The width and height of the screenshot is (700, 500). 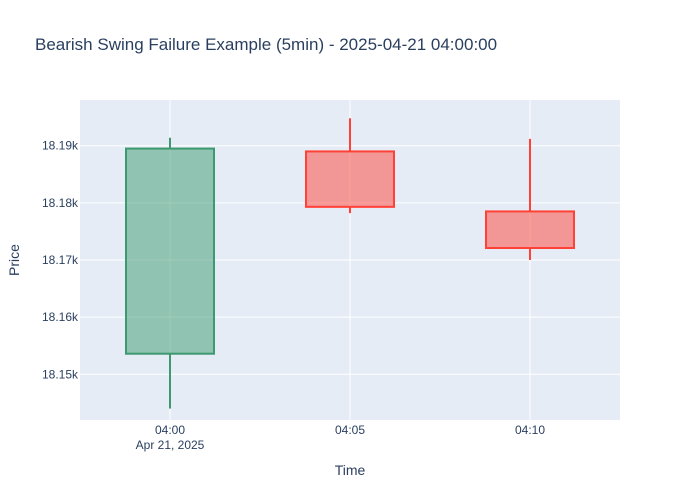 I want to click on x-tick-label: 04:10, so click(x=530, y=430).